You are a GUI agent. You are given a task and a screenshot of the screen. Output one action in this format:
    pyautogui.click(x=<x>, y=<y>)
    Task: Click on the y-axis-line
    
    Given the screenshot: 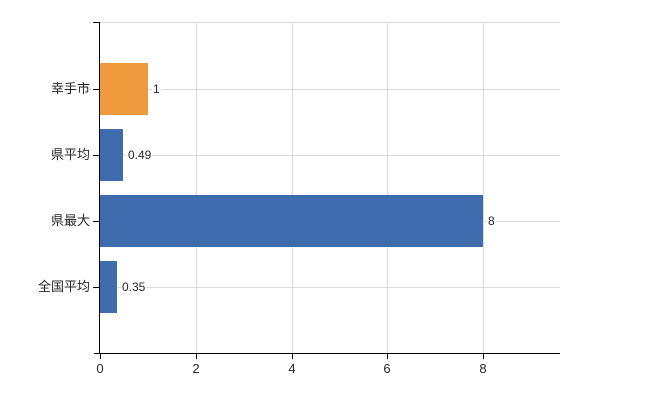 What is the action you would take?
    pyautogui.click(x=99, y=187)
    